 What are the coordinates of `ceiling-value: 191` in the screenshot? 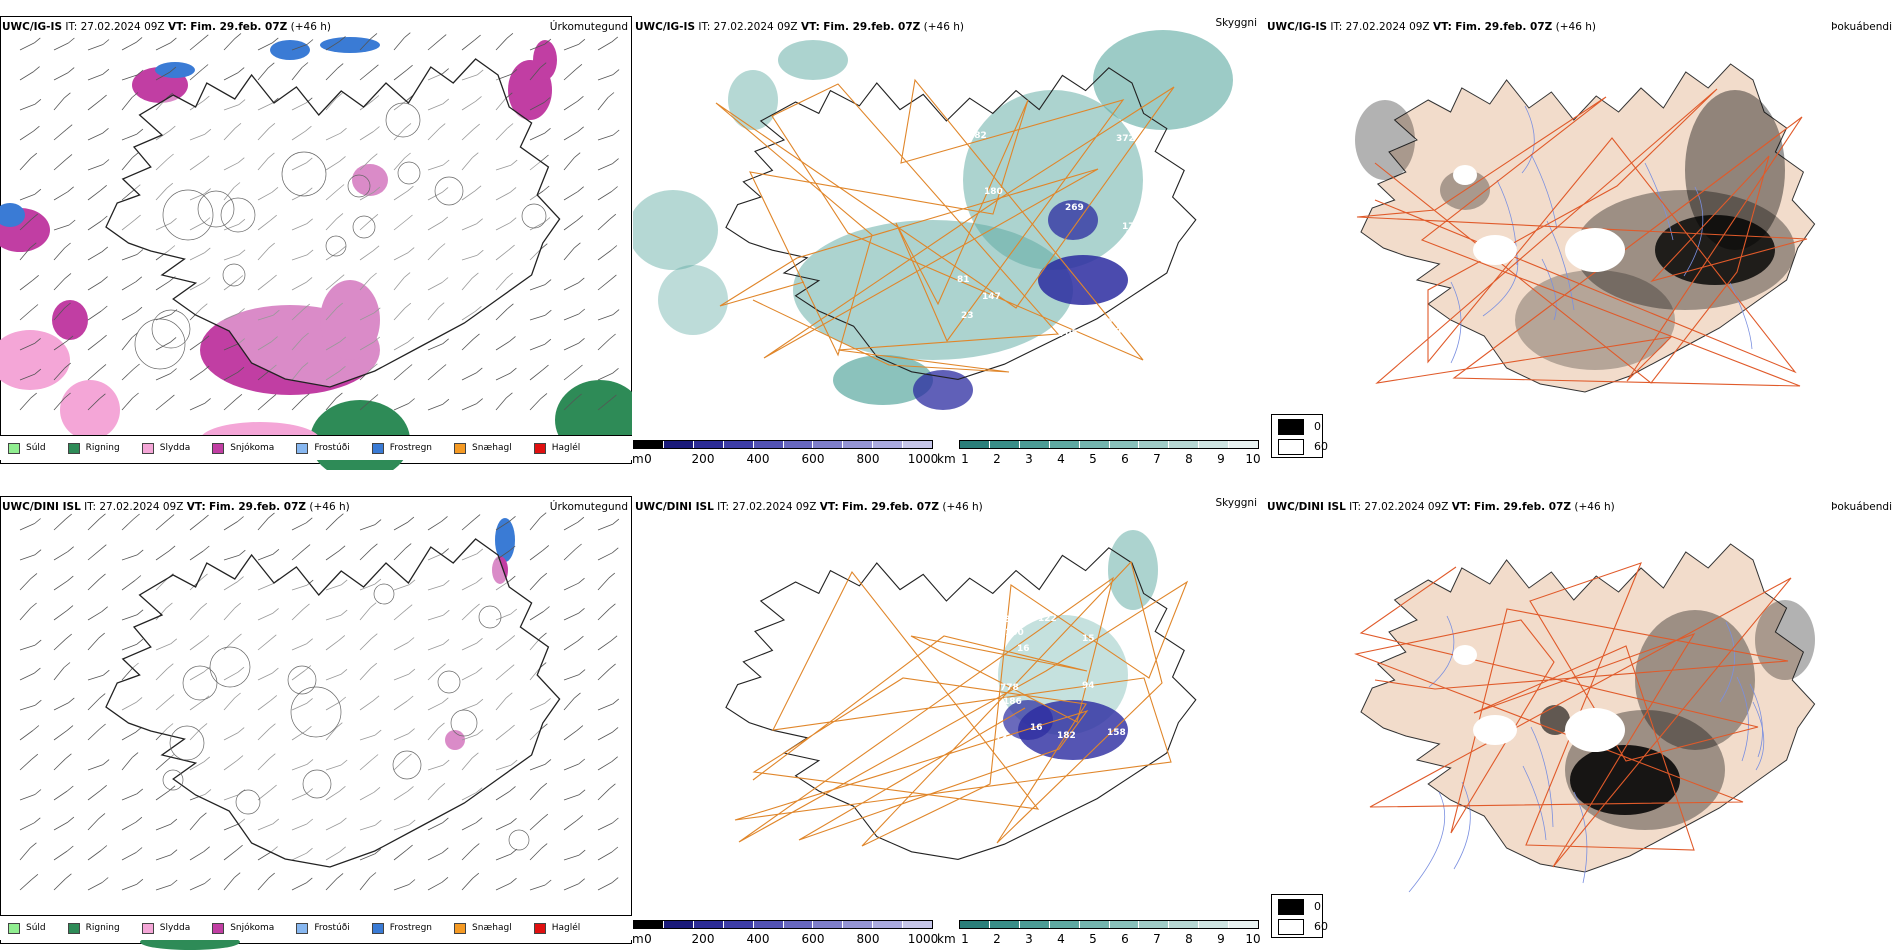 It's located at (1064, 346).